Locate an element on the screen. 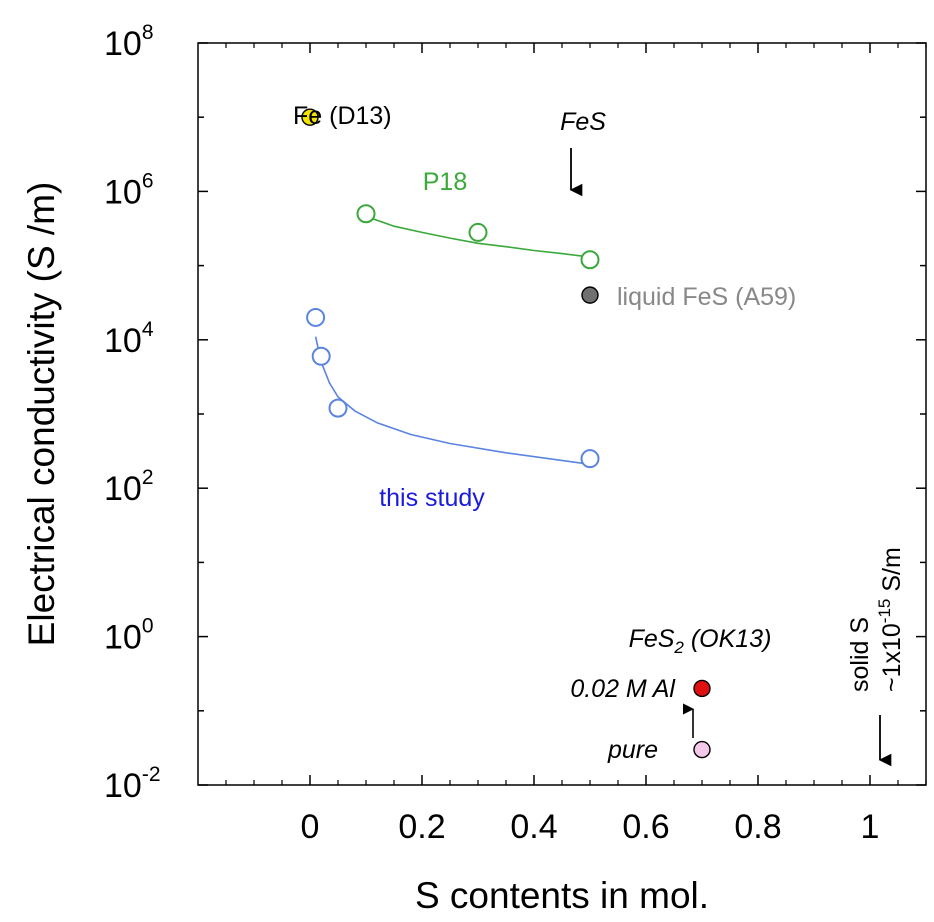 Image resolution: width=934 pixels, height=922 pixels. label-solid-s: solid S ~1x10-15 S/m is located at coordinates (876, 619).